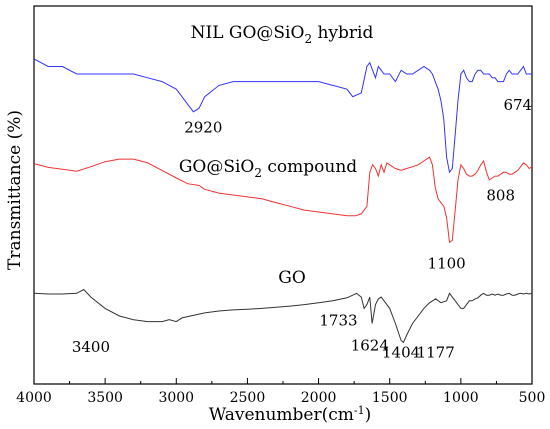 This screenshot has height=429, width=550. I want to click on peak-label: 2920, so click(203, 128).